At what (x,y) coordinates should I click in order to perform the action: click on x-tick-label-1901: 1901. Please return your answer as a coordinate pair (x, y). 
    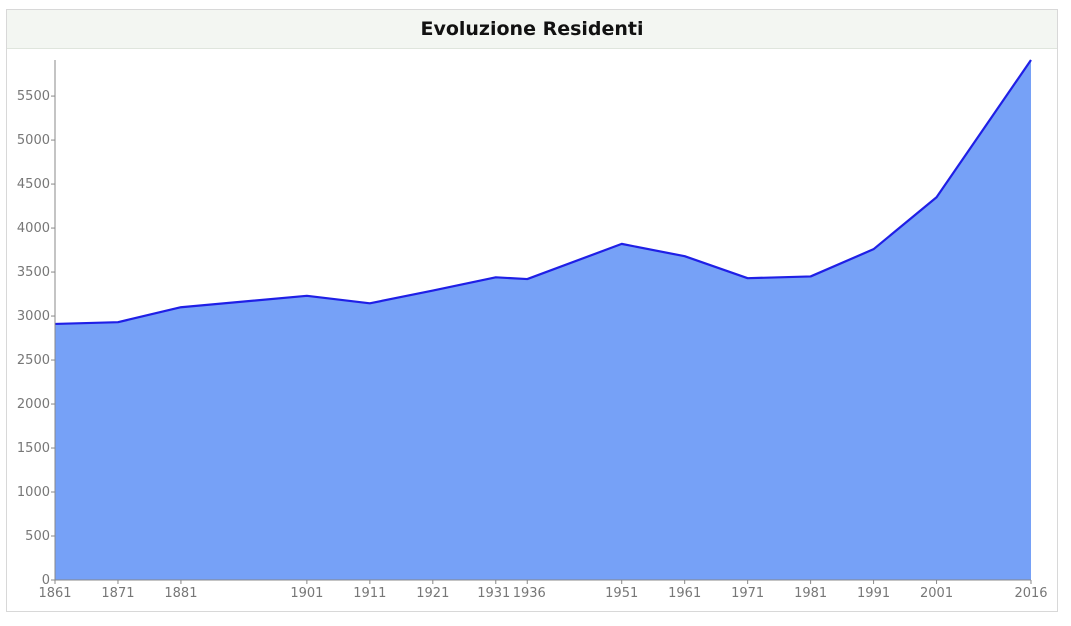
    Looking at the image, I should click on (306, 593).